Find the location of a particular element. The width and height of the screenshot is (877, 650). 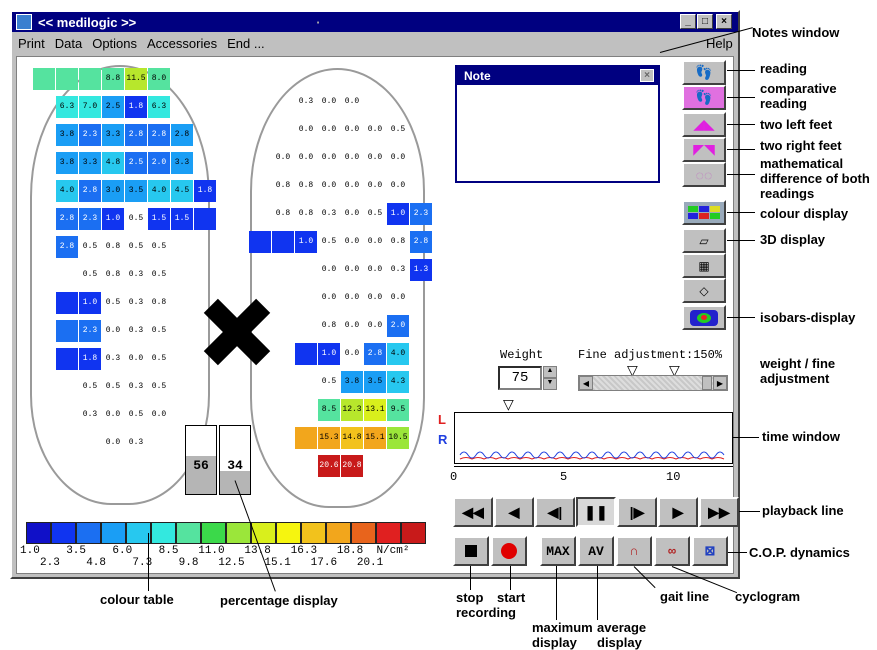

right-foot-cell: 10.5 is located at coordinates (398, 438).